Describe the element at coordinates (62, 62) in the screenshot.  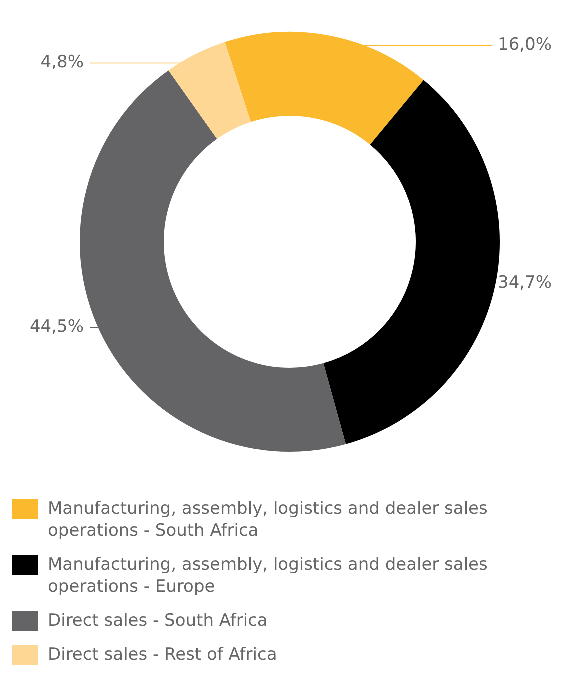
I see `data-label: 4,8%` at that location.